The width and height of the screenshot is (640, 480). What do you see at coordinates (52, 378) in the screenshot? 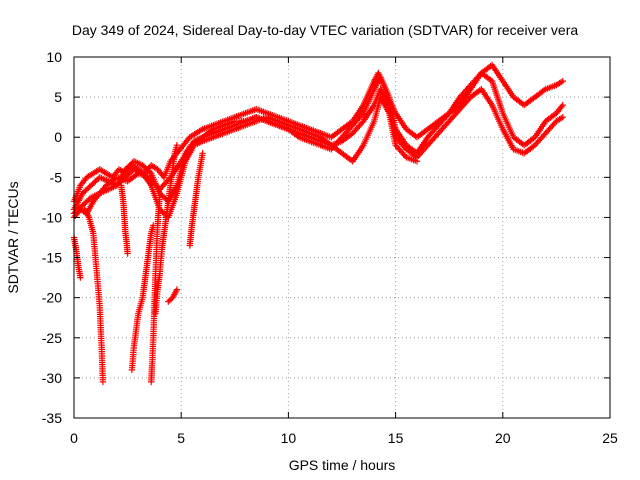
I see `y-tick-label: -30` at bounding box center [52, 378].